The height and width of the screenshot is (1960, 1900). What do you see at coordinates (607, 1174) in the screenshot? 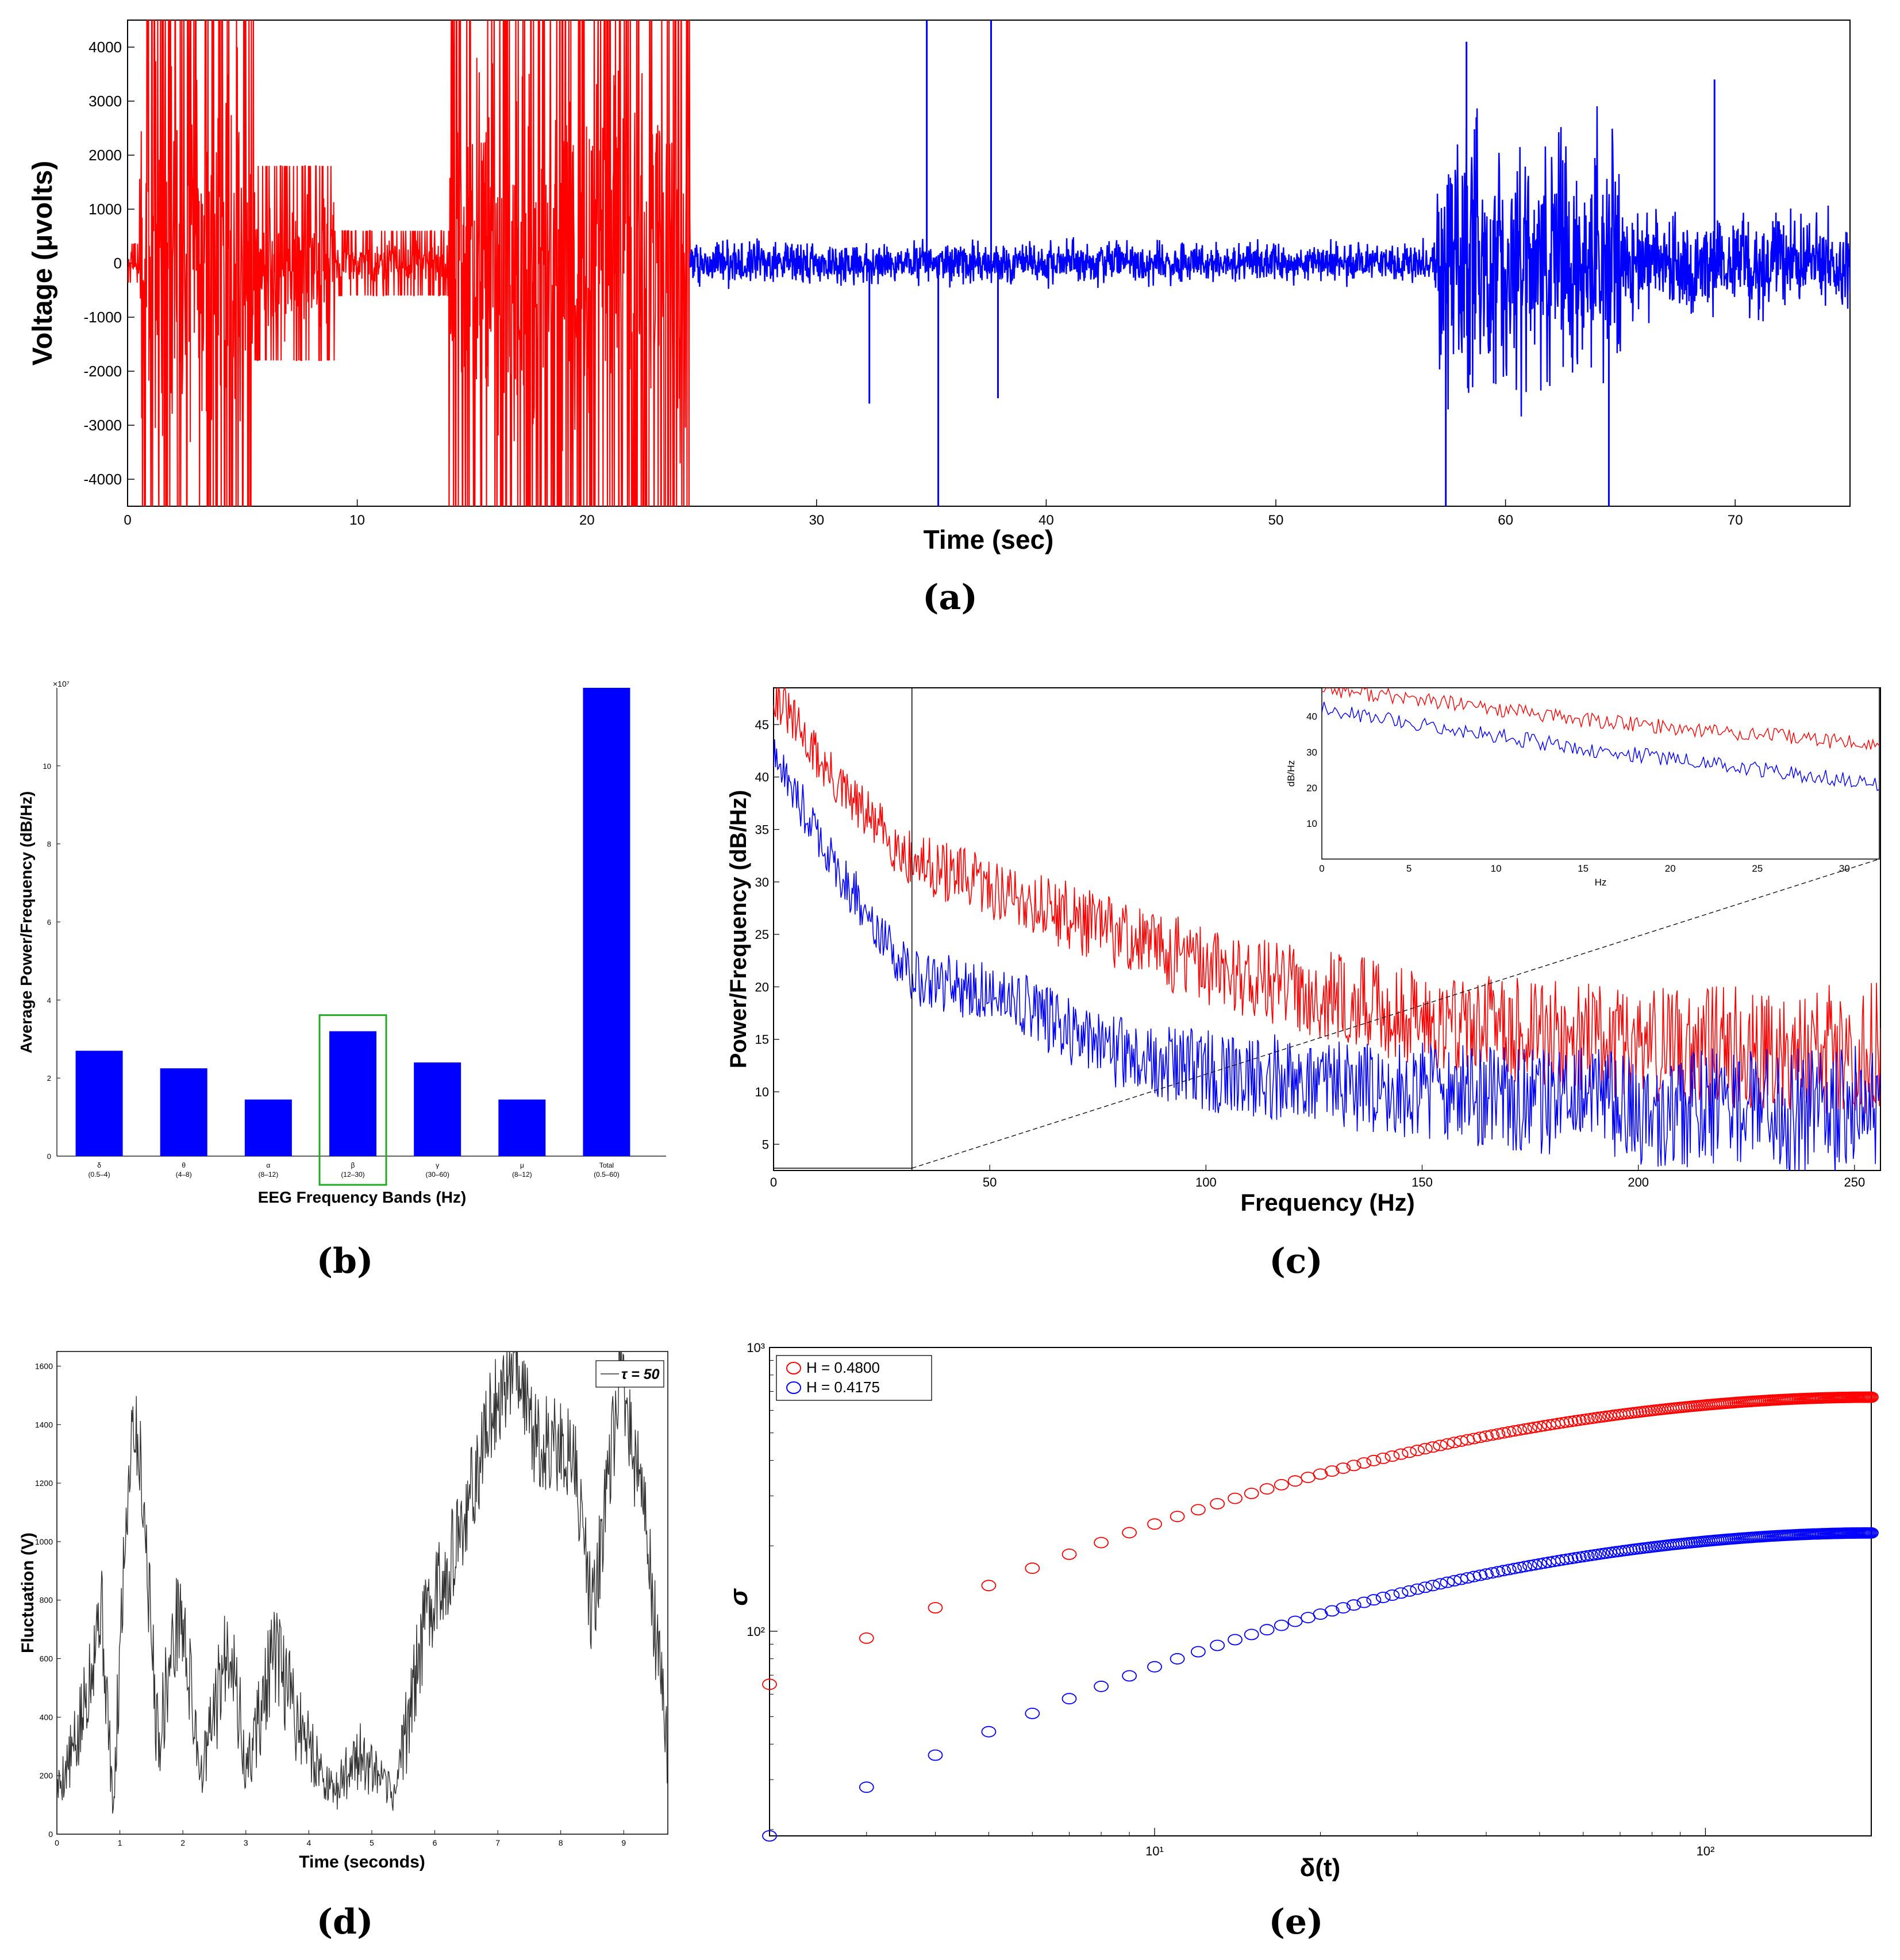
I see `panel-b-xtick-range: (0.5–60)` at bounding box center [607, 1174].